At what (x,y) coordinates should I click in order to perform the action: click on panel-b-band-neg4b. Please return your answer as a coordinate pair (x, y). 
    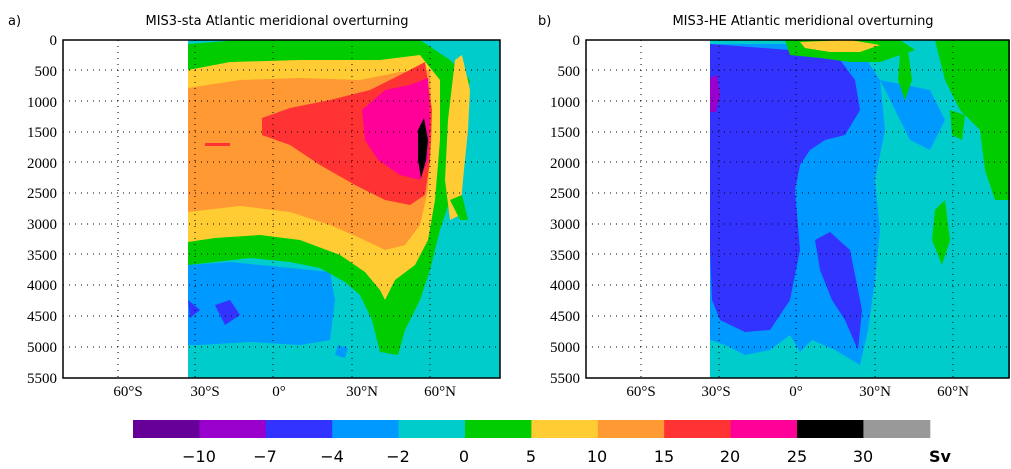
    Looking at the image, I should click on (838, 291).